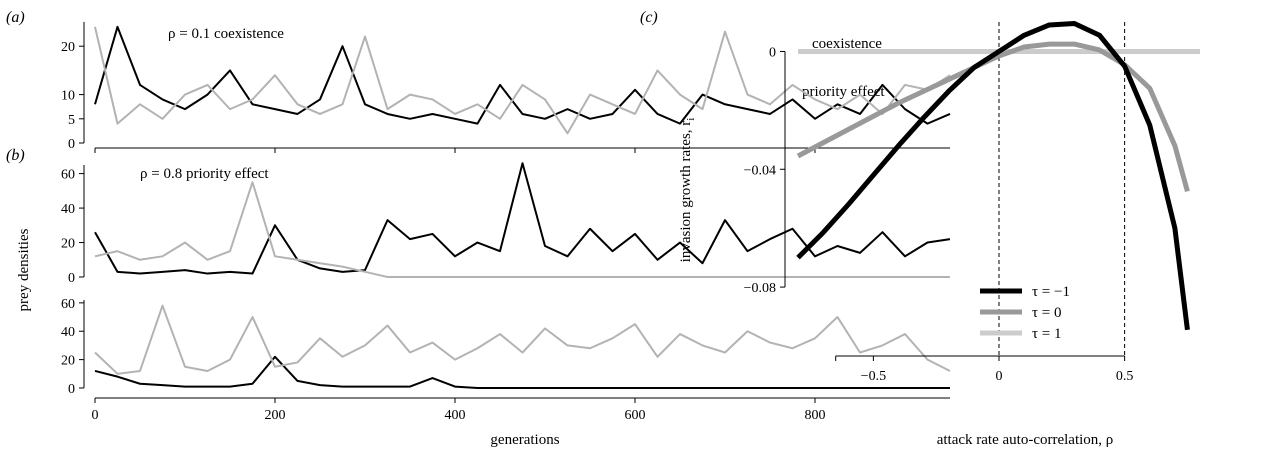  What do you see at coordinates (1025, 313) in the screenshot?
I see `legend: τ = −1 τ = 0 τ = 1` at bounding box center [1025, 313].